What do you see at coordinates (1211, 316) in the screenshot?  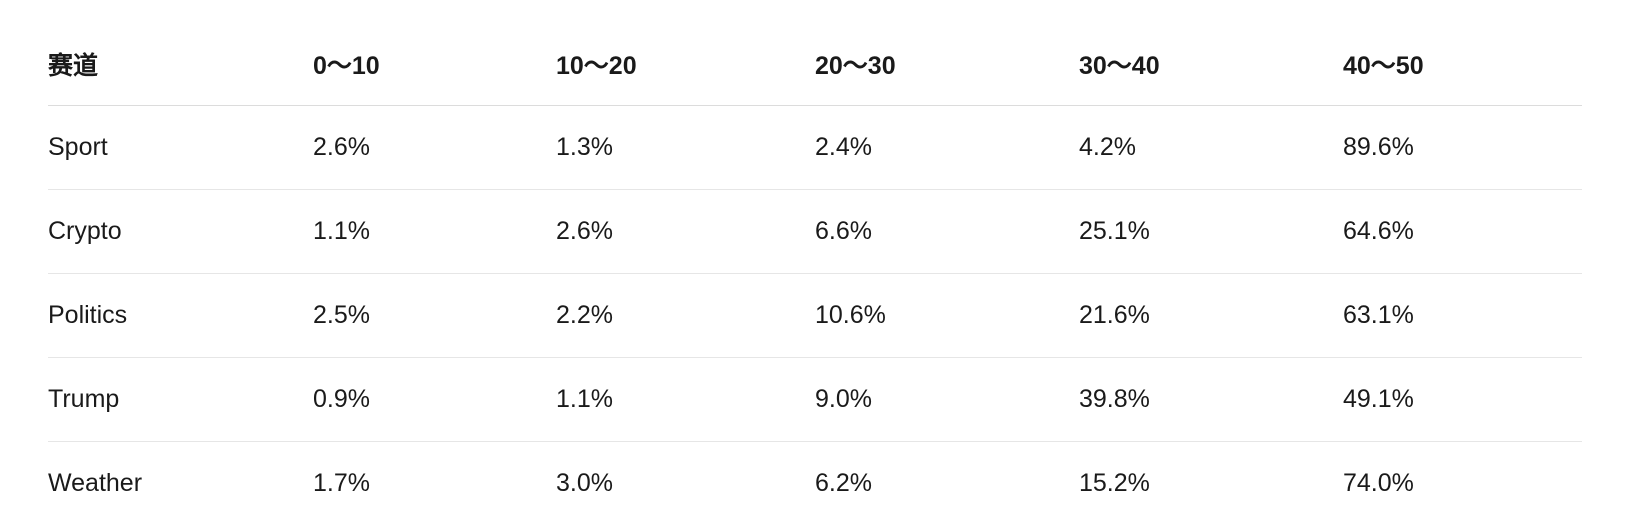 I see `table-cell: 21.6%` at bounding box center [1211, 316].